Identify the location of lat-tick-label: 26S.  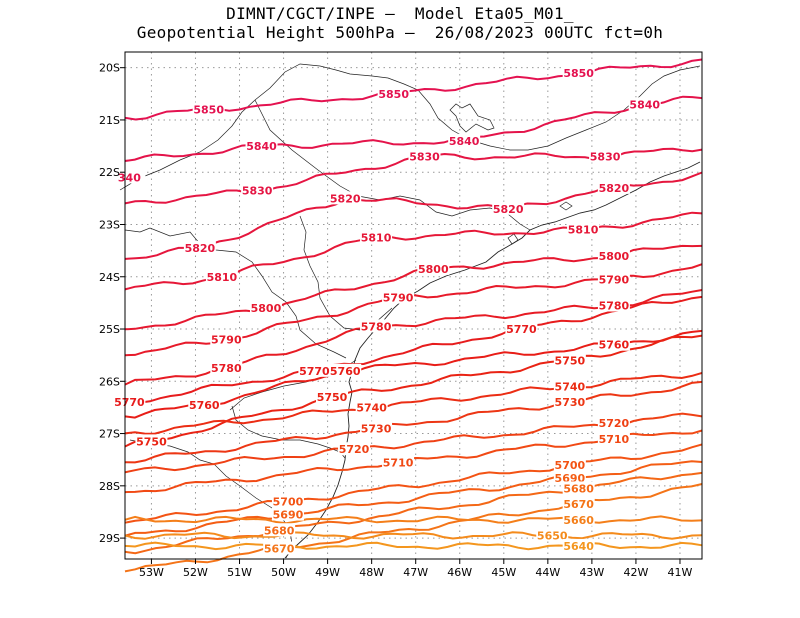
(109, 381).